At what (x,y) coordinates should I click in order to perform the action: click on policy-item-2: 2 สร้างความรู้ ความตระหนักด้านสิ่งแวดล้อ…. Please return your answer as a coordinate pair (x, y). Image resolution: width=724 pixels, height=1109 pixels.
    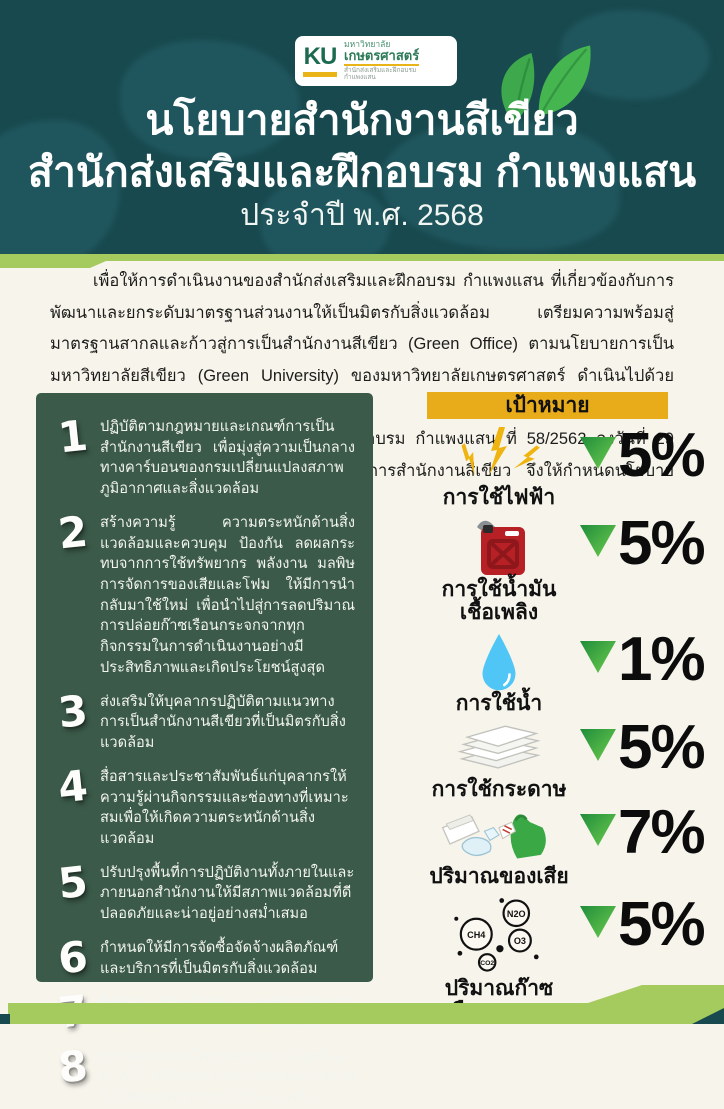
    Looking at the image, I should click on (202, 592).